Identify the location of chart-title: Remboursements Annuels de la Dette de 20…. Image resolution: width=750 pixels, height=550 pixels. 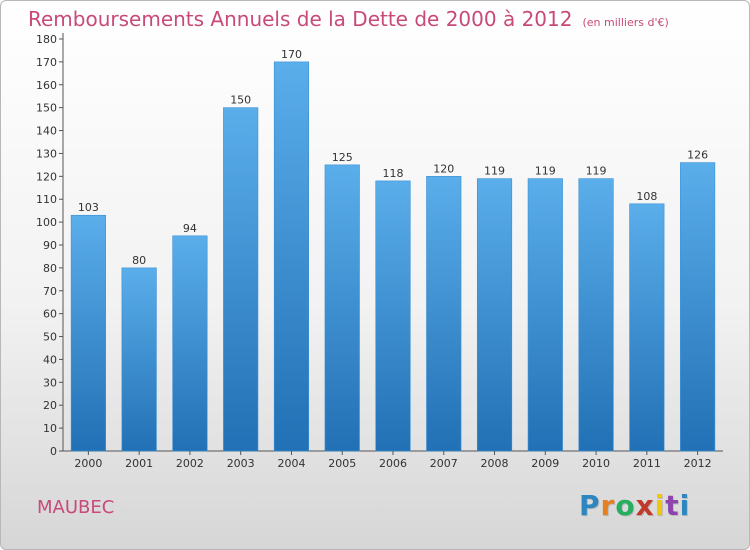
(348, 19).